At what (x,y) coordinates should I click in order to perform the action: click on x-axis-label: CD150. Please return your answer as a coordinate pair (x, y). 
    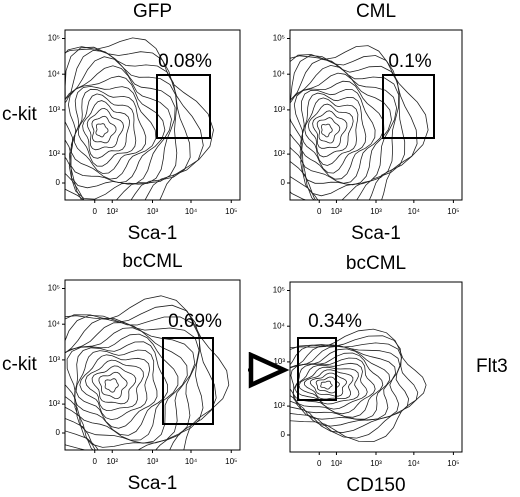
    Looking at the image, I should click on (375, 485).